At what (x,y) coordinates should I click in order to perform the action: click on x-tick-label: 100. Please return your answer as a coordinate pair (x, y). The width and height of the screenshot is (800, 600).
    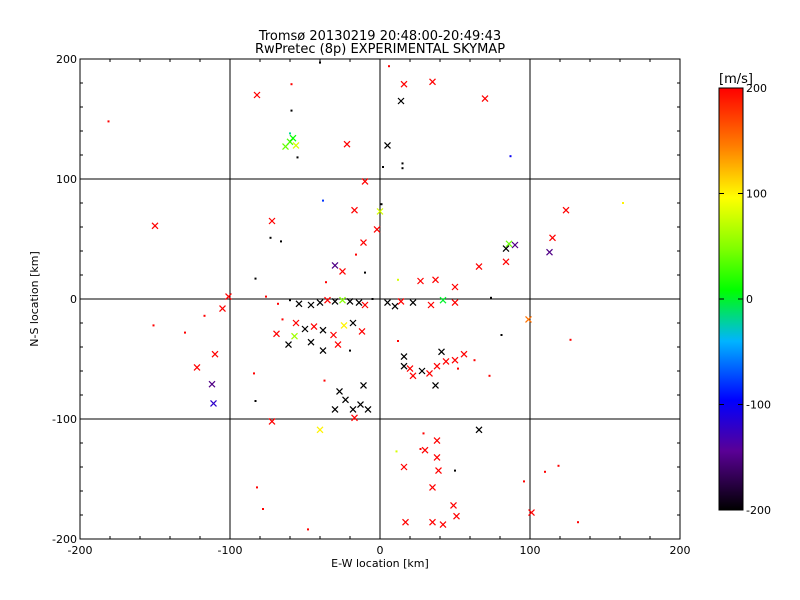
    Looking at the image, I should click on (530, 550).